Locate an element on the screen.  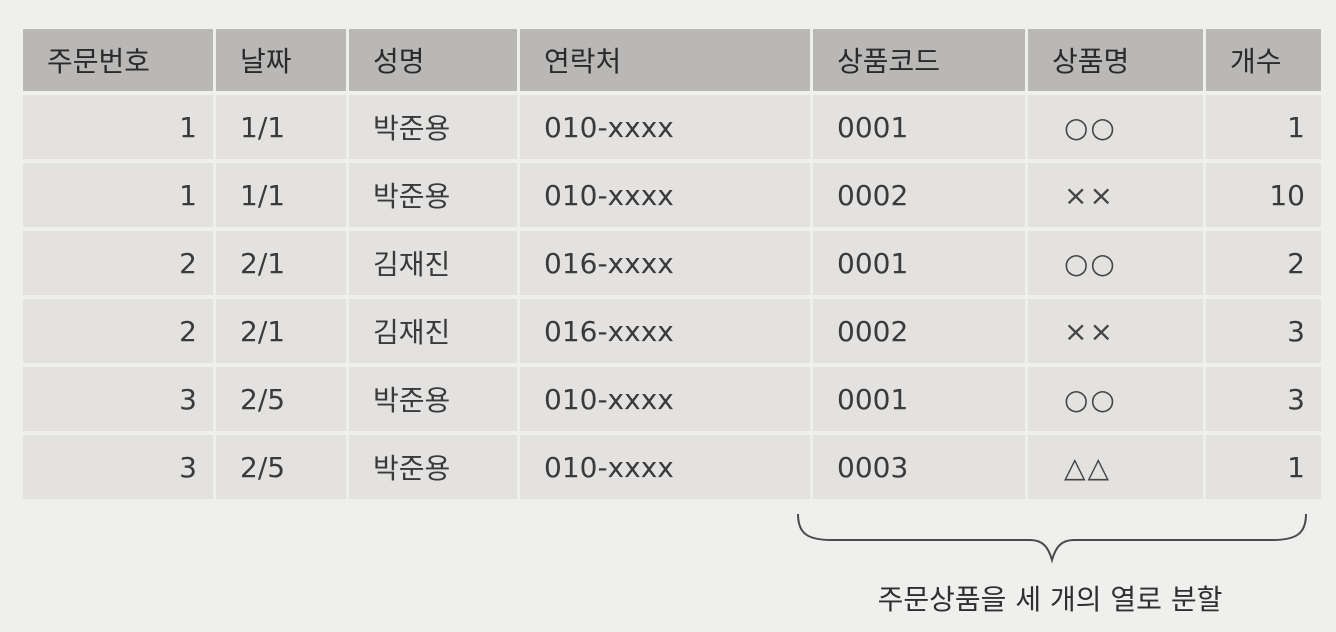
header-order-number: 주문번호 is located at coordinates (118, 60).